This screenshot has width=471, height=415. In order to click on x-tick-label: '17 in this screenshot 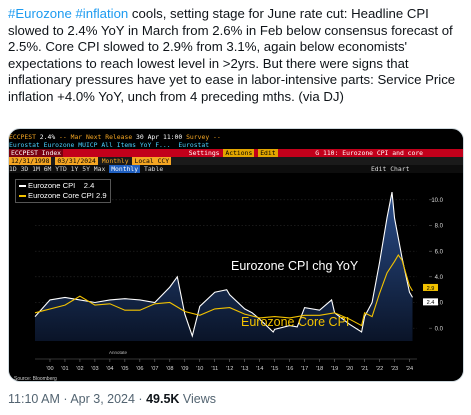, I will do `click(304, 369)`.